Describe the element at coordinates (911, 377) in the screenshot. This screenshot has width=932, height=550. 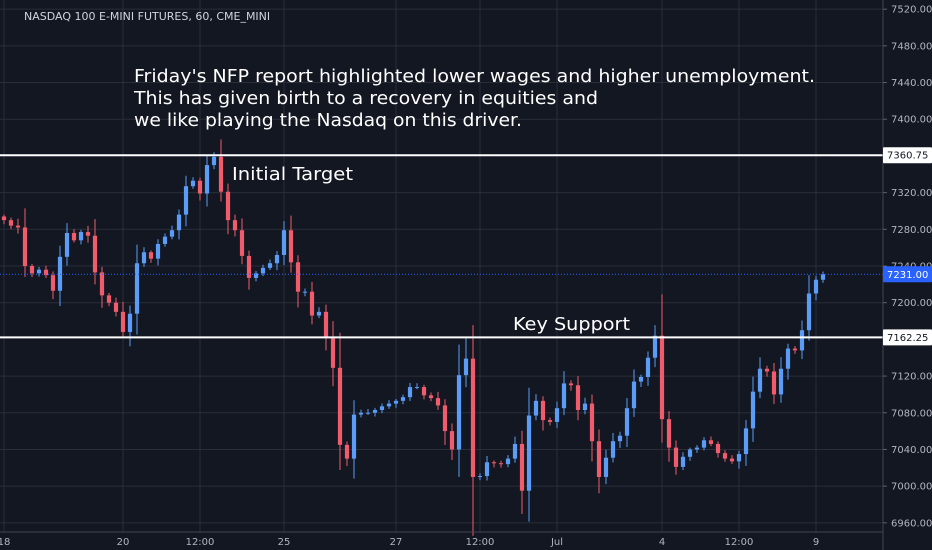
I see `price-tick-label: 7120.00` at that location.